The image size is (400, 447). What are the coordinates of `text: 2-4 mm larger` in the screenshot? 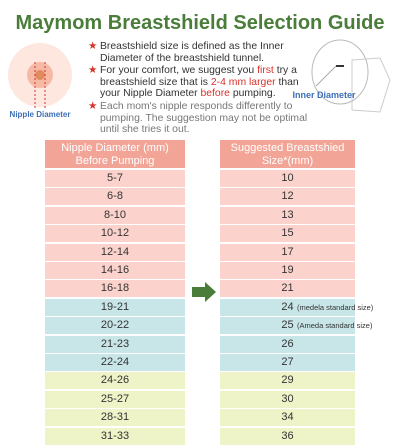 It's located at (243, 82).